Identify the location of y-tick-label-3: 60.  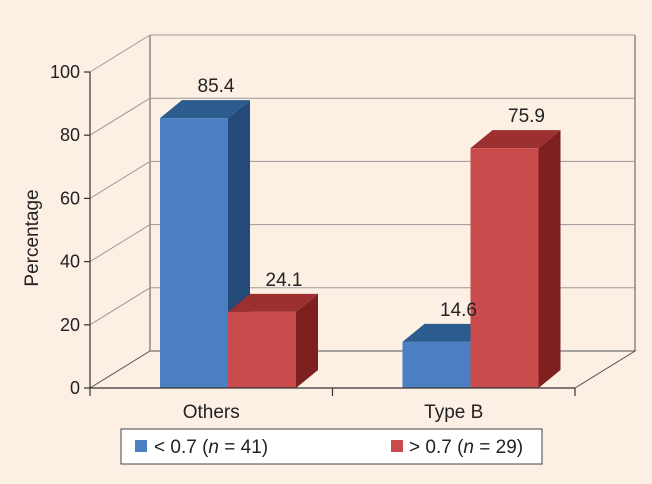
(70, 198).